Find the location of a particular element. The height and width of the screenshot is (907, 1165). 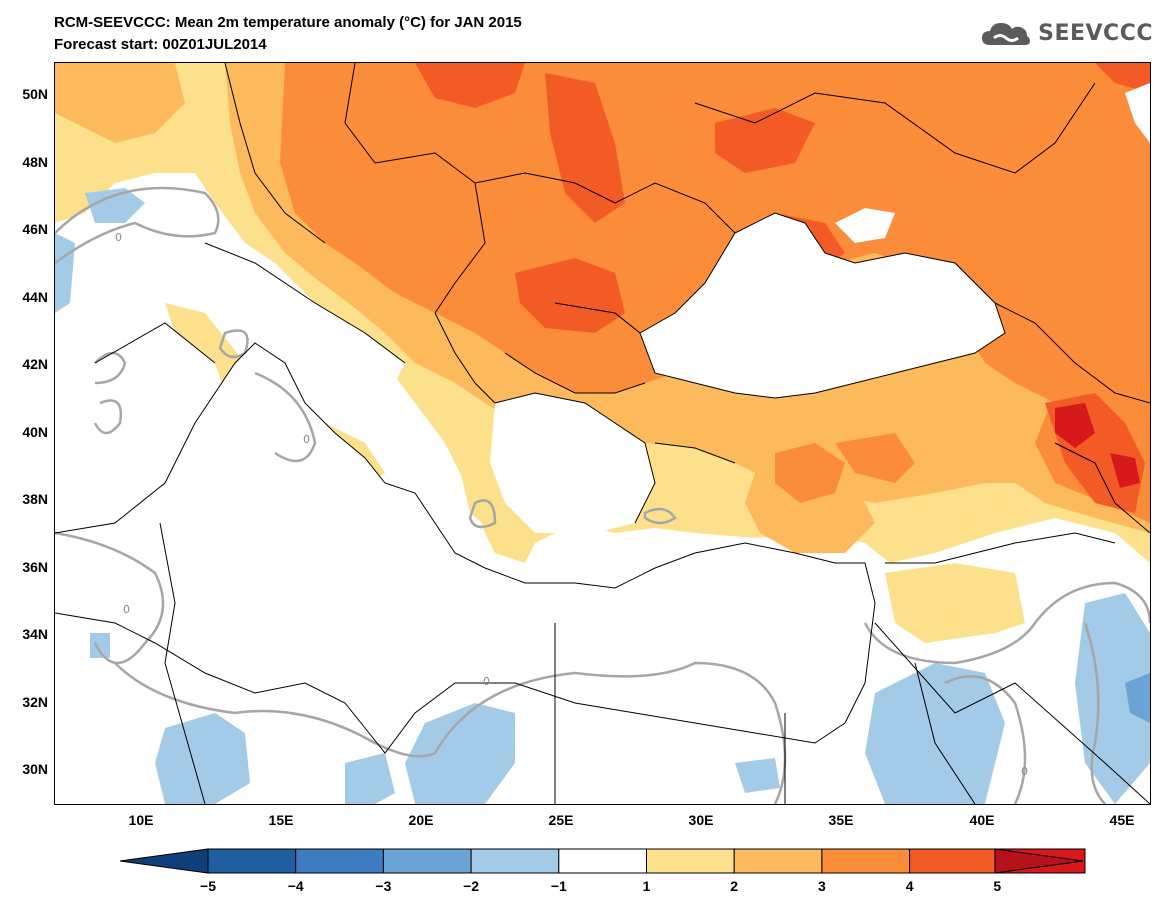

colorbar-label: −5 is located at coordinates (208, 886).